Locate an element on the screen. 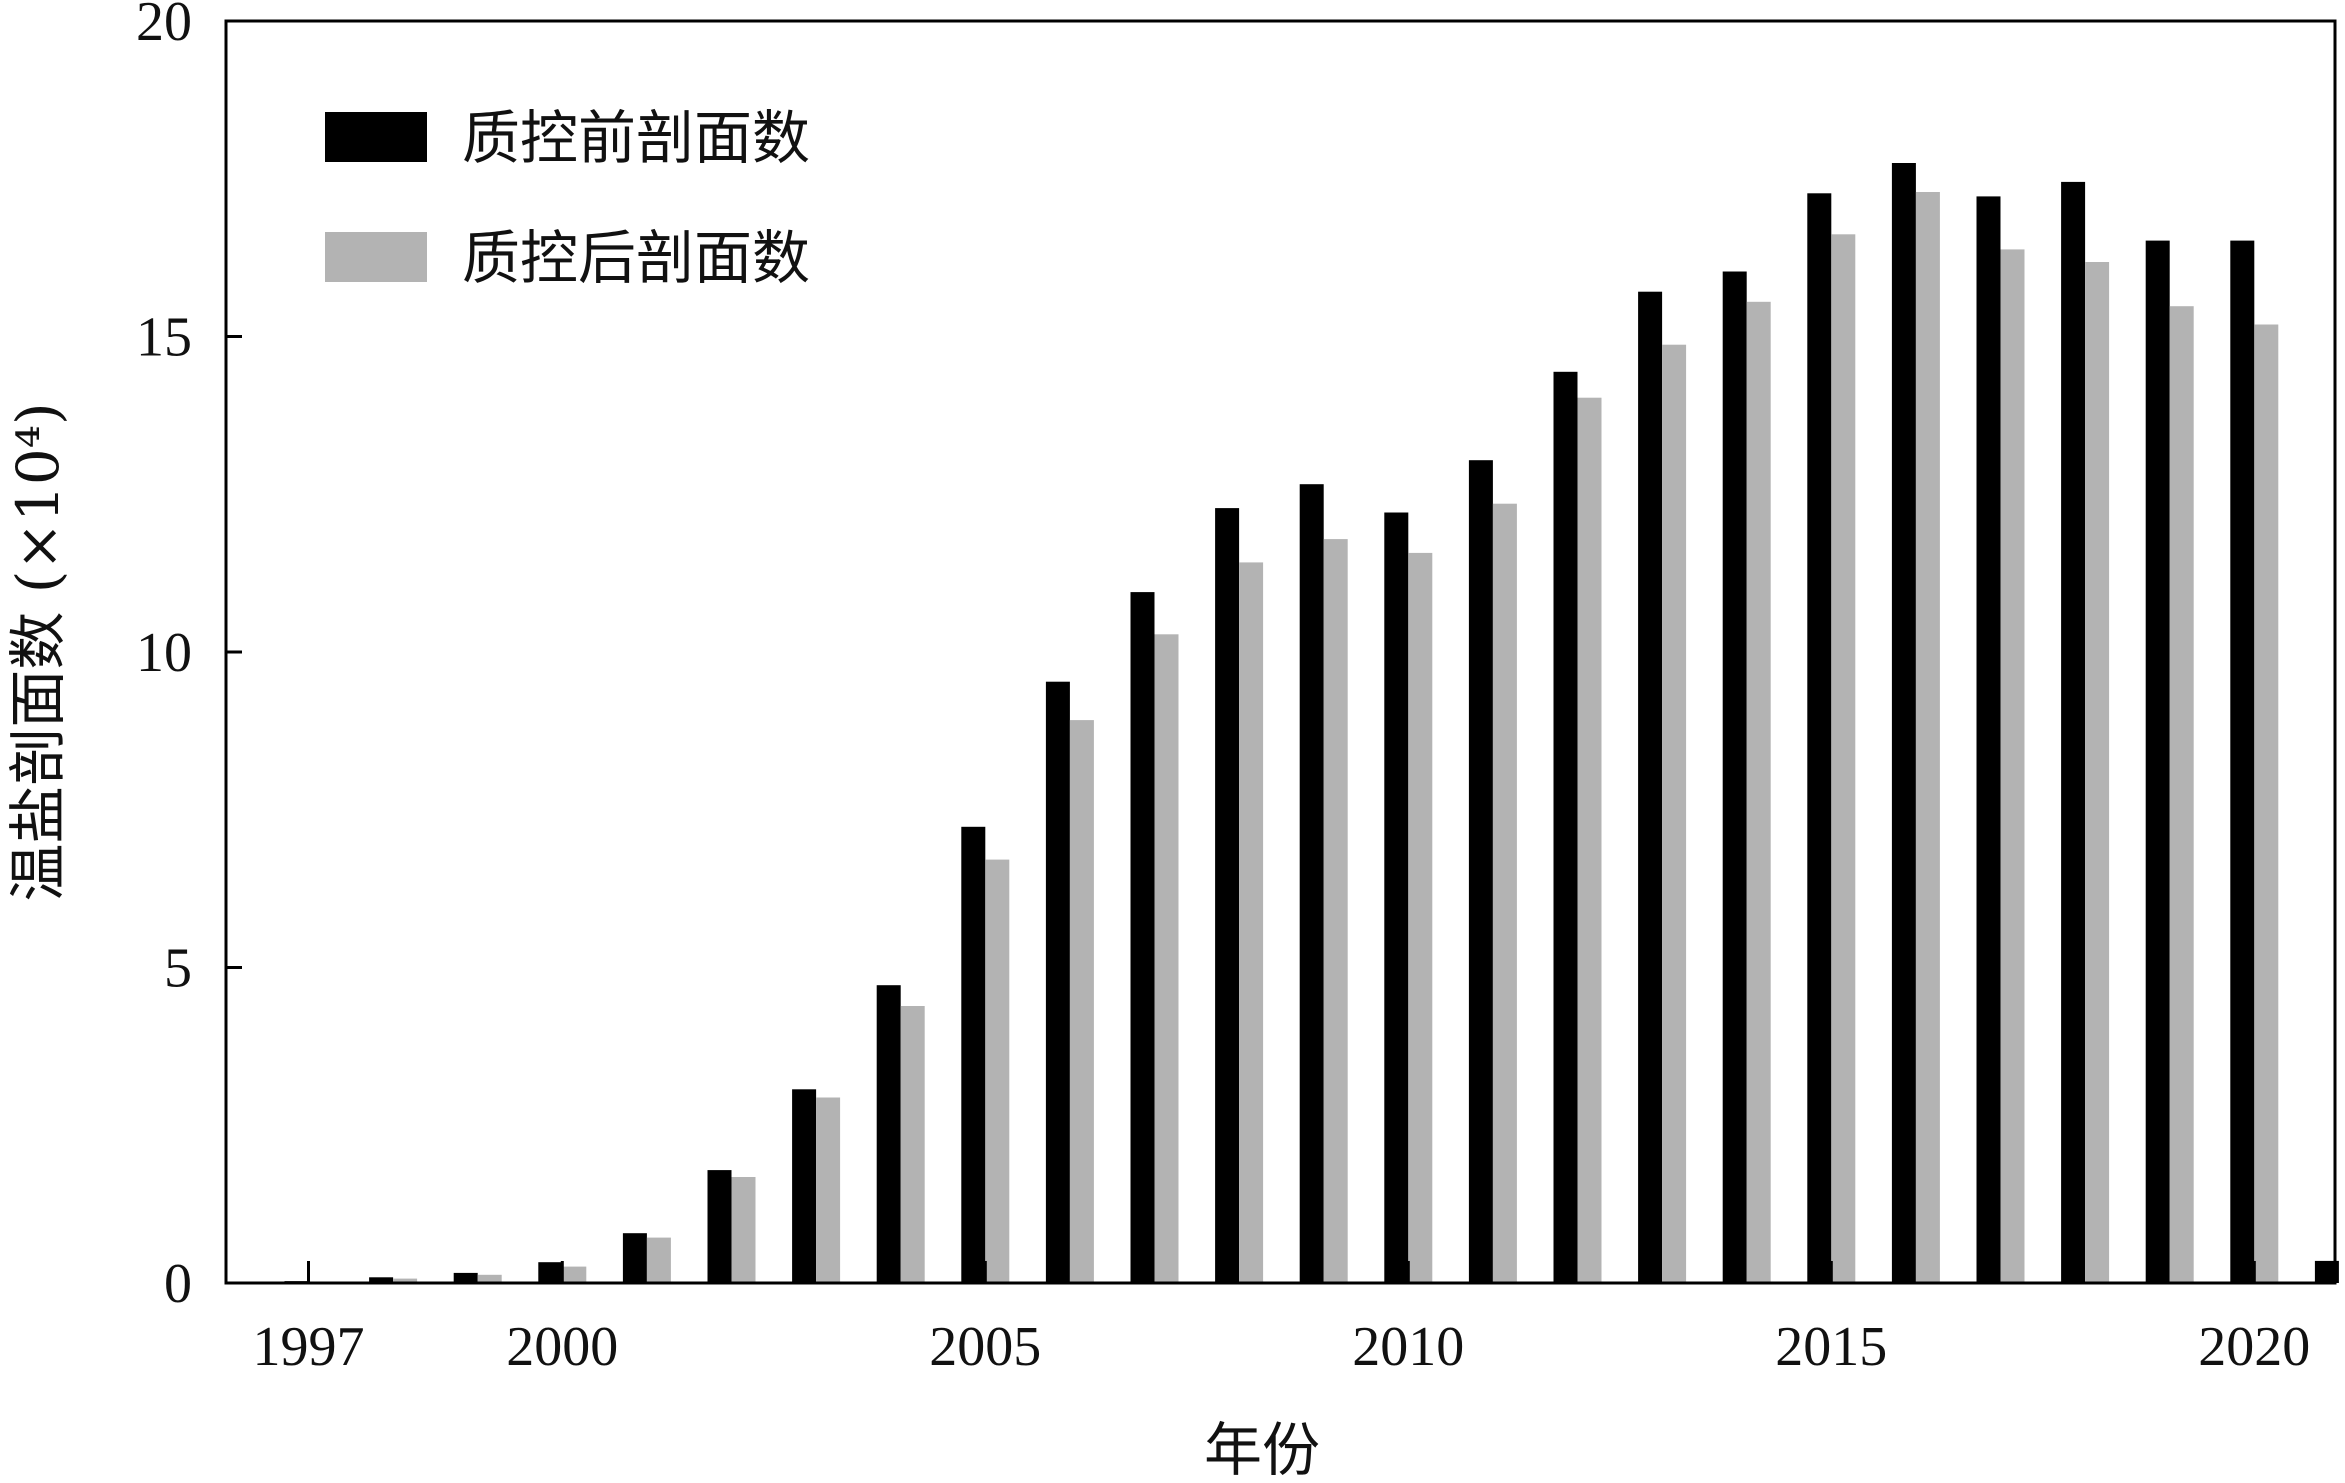 This screenshot has height=1483, width=2345. bar-after-qc-1999 is located at coordinates (489, 1278).